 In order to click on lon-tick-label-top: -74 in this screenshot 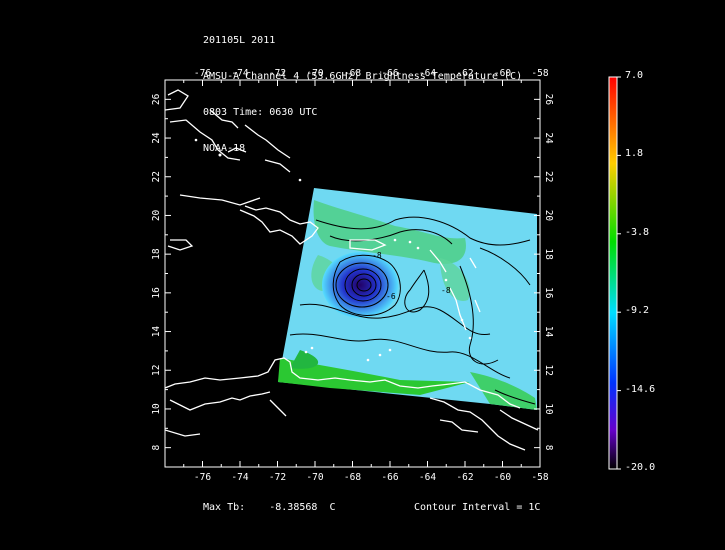, I will do `click(239, 73)`.